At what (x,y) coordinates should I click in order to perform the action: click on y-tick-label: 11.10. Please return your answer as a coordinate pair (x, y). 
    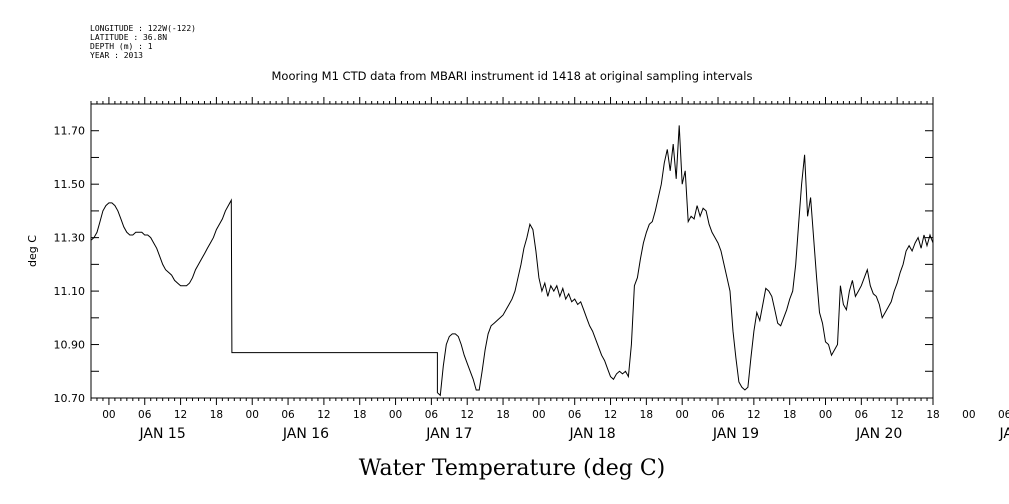
    Looking at the image, I should click on (70, 291).